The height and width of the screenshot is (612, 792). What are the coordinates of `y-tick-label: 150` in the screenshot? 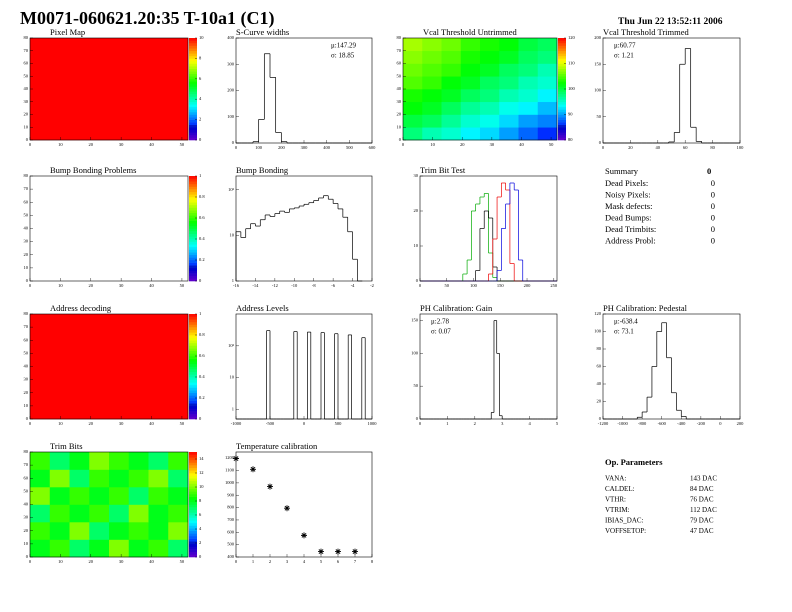 It's located at (415, 320).